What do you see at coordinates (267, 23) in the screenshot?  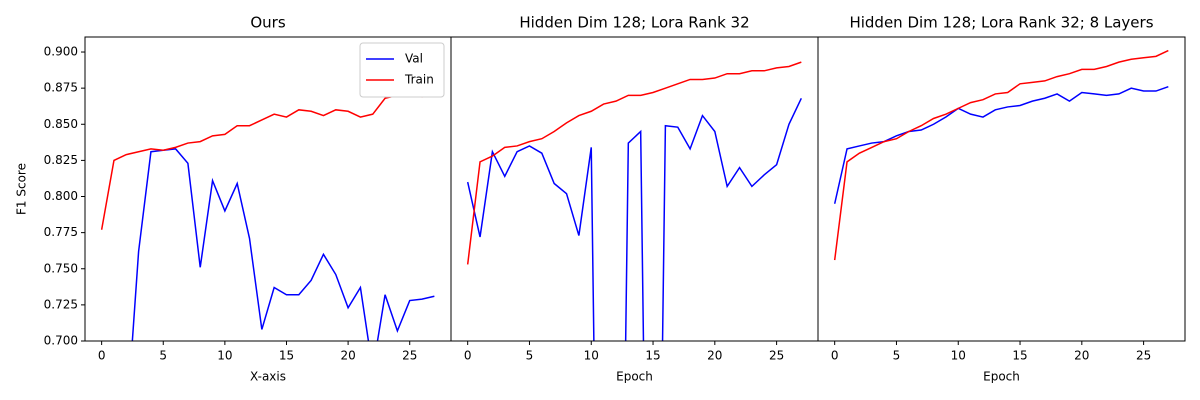 I see `chart-title: Ours` at bounding box center [267, 23].